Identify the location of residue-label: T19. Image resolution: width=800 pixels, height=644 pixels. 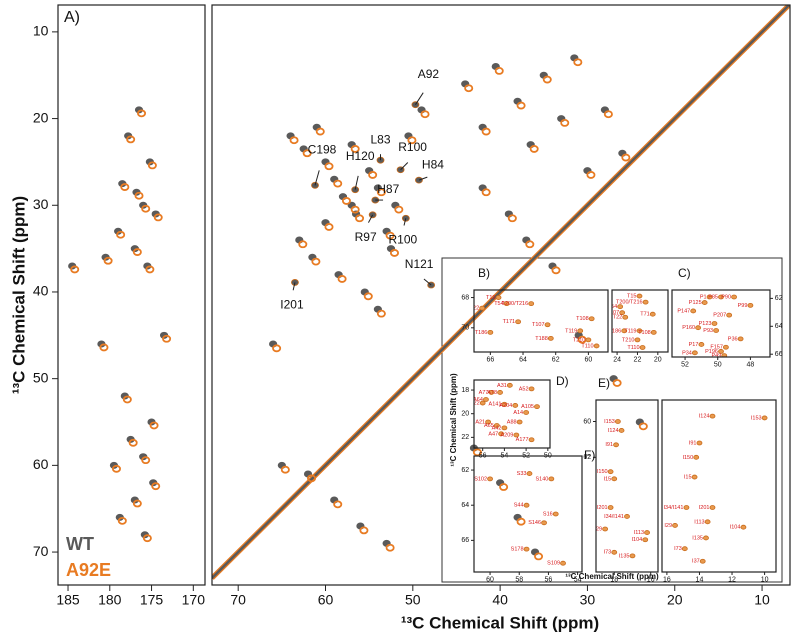
(490, 298).